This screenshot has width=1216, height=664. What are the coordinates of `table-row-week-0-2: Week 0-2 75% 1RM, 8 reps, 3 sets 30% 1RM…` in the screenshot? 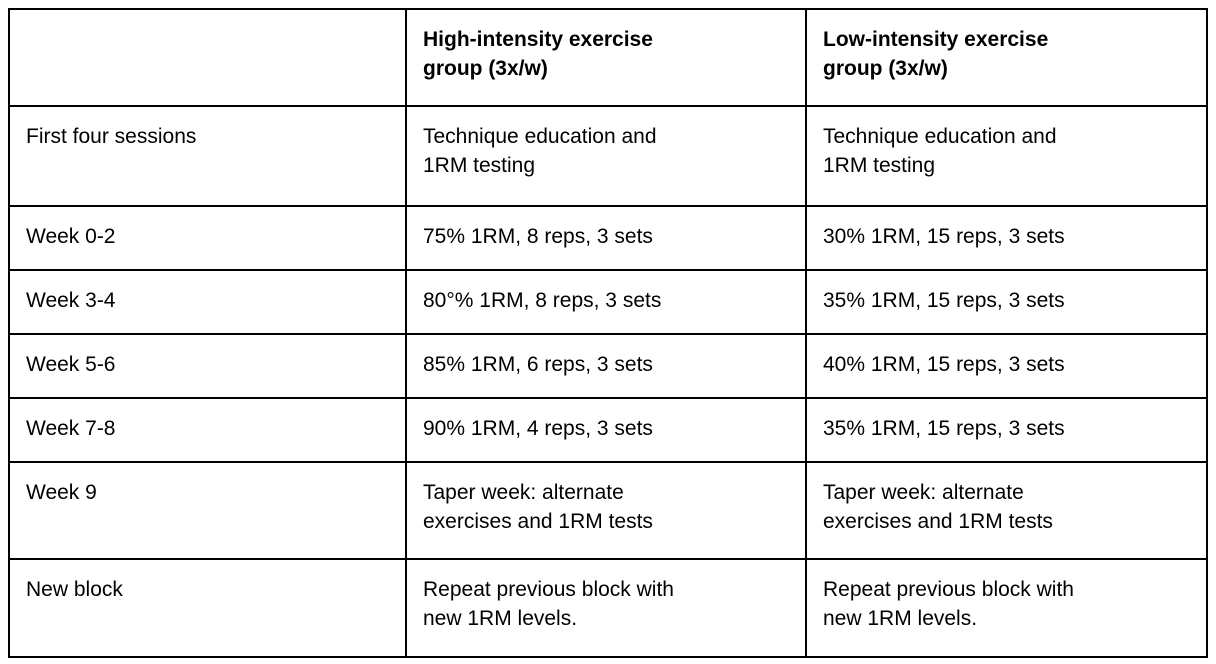 It's located at (608, 238).